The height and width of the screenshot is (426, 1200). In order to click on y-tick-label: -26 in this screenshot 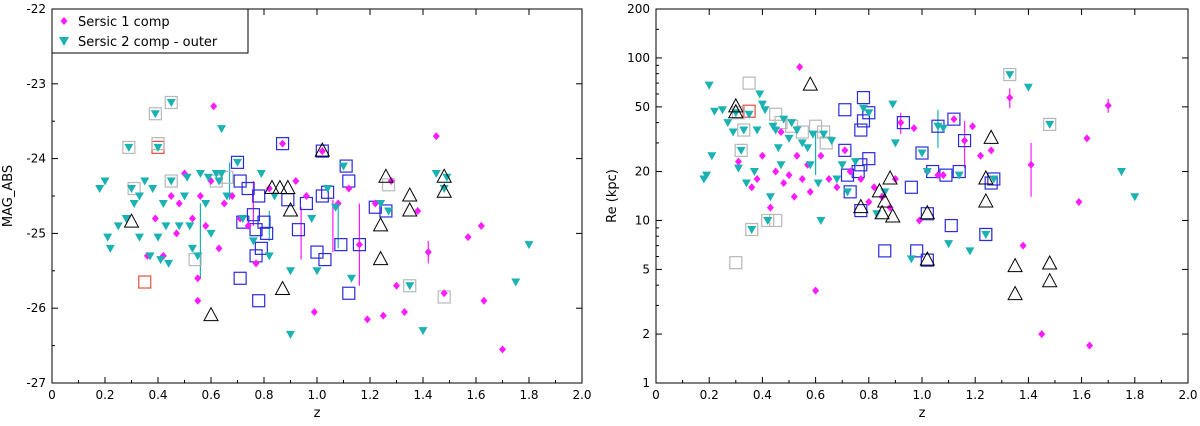, I will do `click(36, 308)`.